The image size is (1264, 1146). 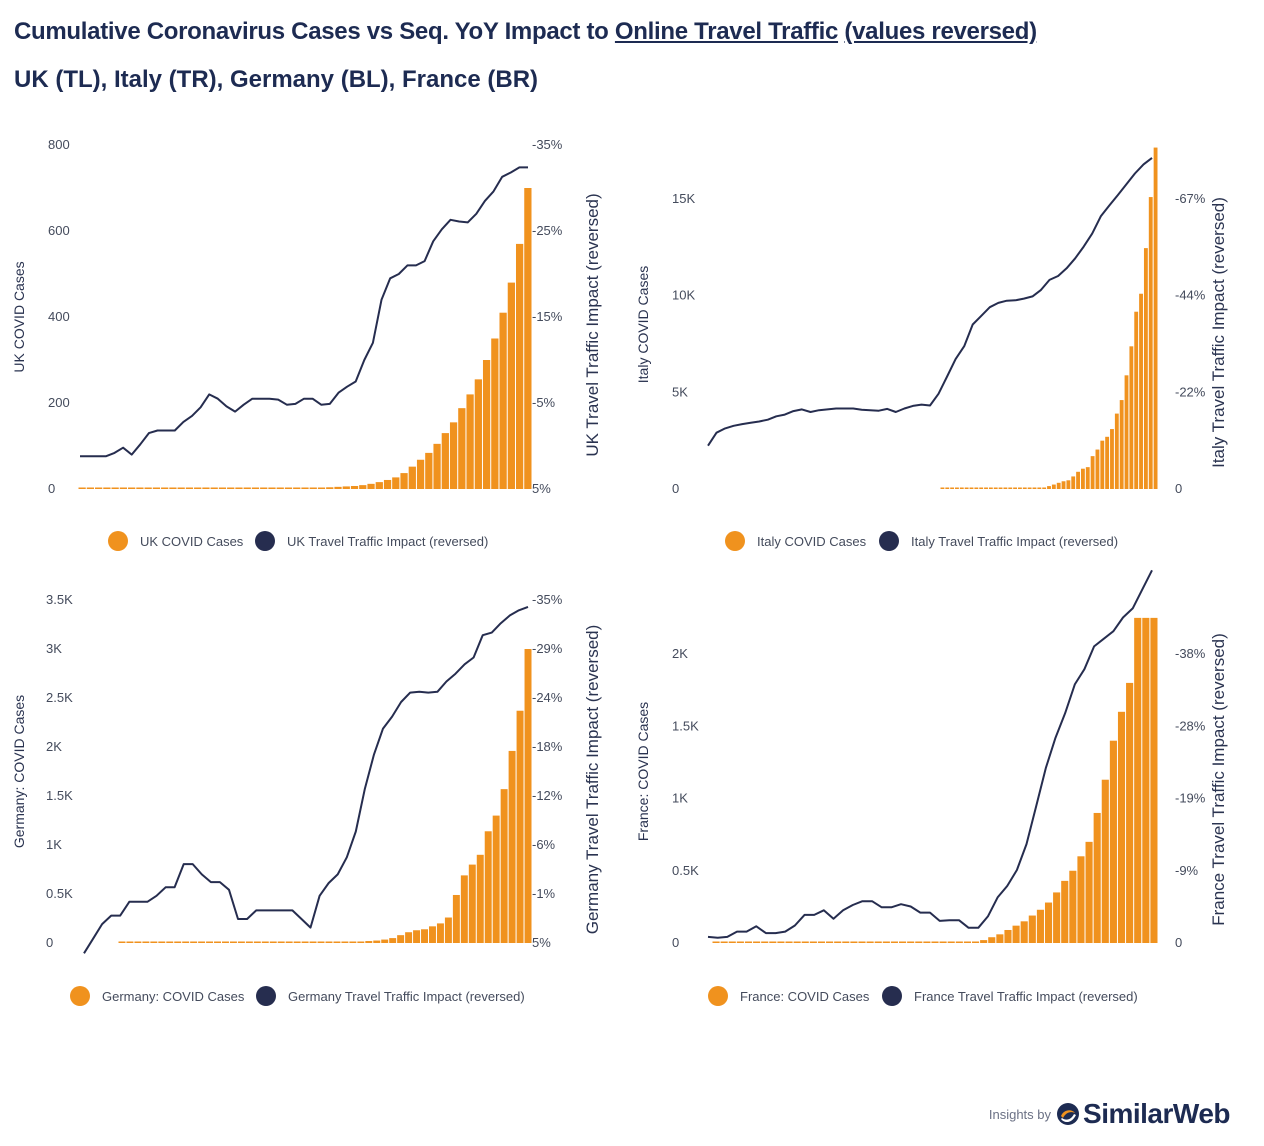 What do you see at coordinates (19, 316) in the screenshot?
I see `uk-y-axis-label: UK COVID Cases` at bounding box center [19, 316].